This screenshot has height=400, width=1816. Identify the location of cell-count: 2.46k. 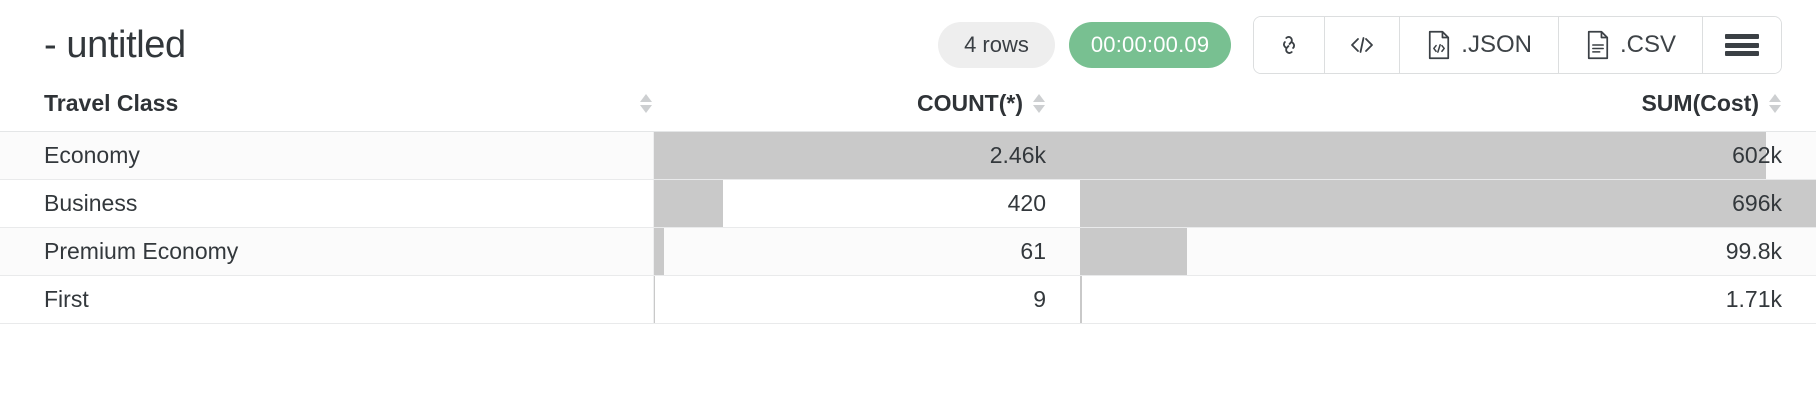
(866, 155).